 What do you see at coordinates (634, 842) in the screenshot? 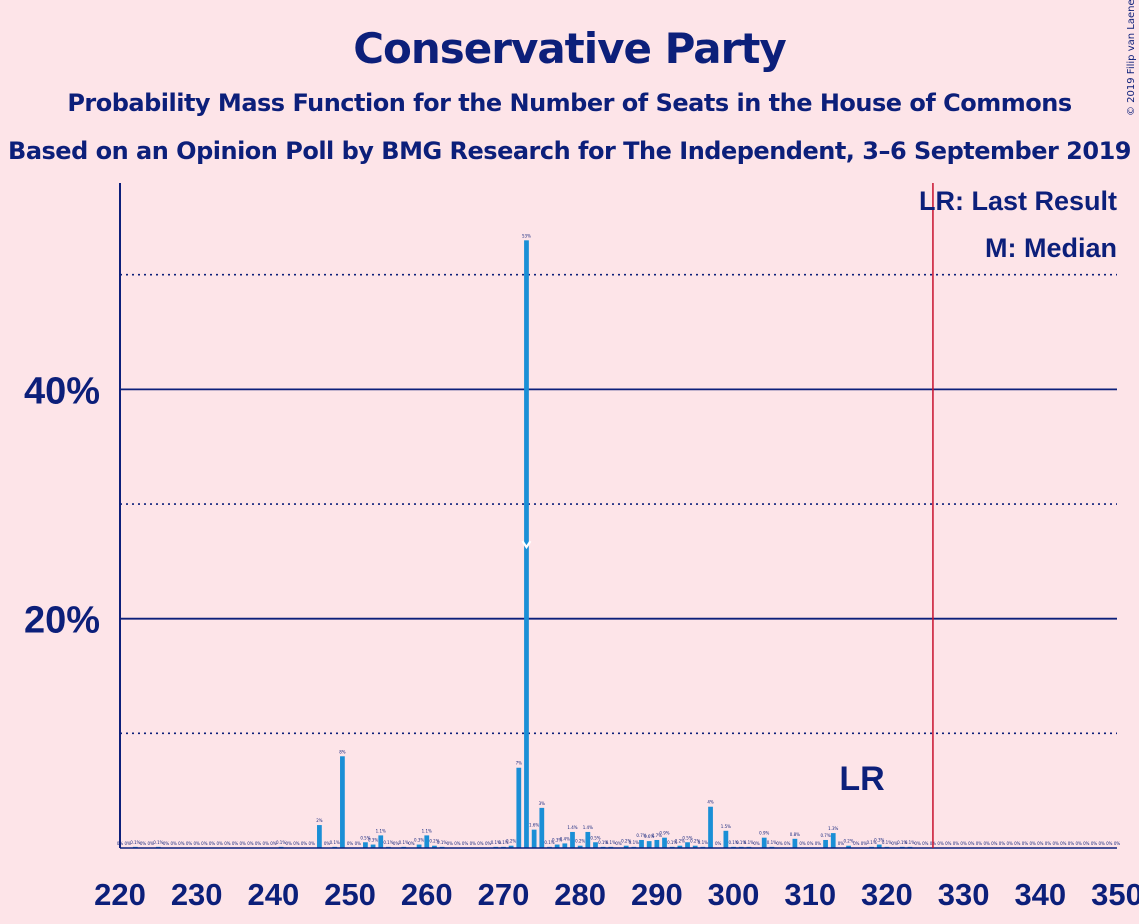
I see `data-label-287: 0.1%` at bounding box center [634, 842].